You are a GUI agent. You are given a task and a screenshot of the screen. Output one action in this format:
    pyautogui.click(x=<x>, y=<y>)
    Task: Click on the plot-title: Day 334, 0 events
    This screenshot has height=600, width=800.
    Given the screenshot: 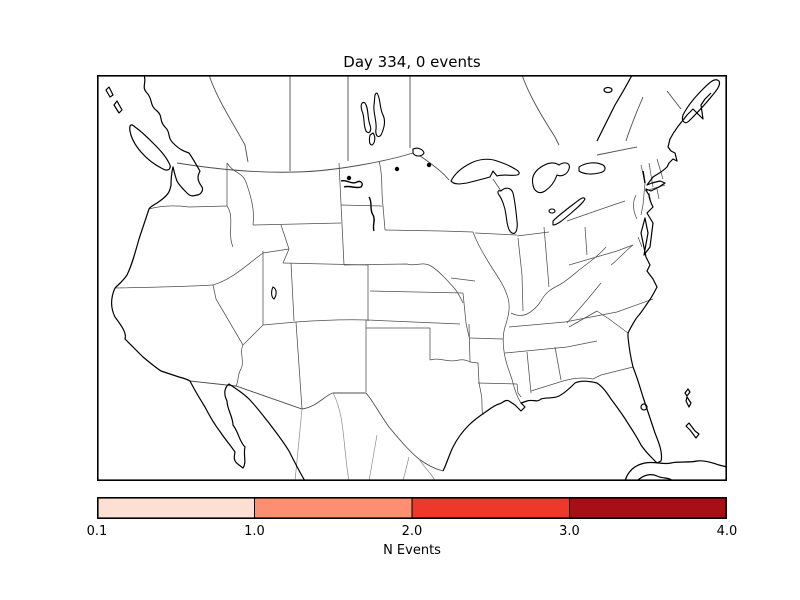 What is the action you would take?
    pyautogui.click(x=412, y=62)
    